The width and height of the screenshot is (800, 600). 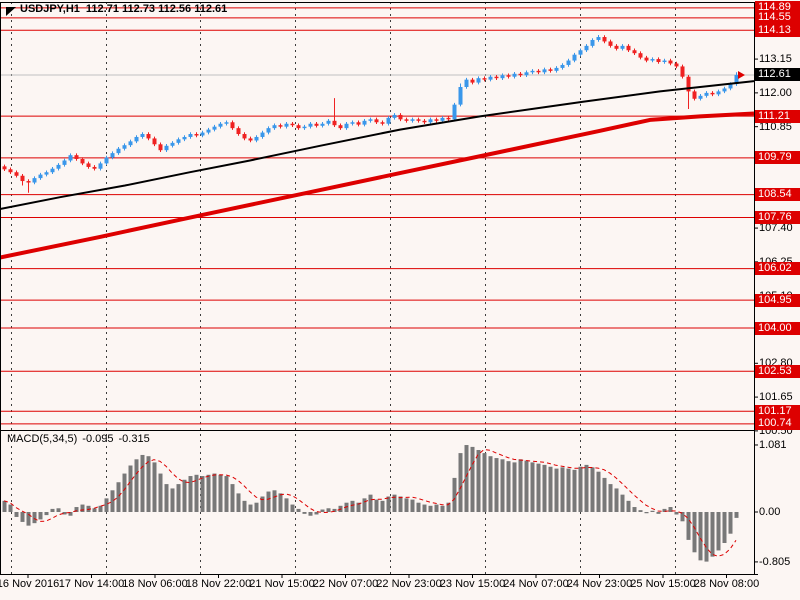 I want to click on chart-header: USDJPY,H1 112.71 112.73 112.56 112.61, so click(x=126, y=9).